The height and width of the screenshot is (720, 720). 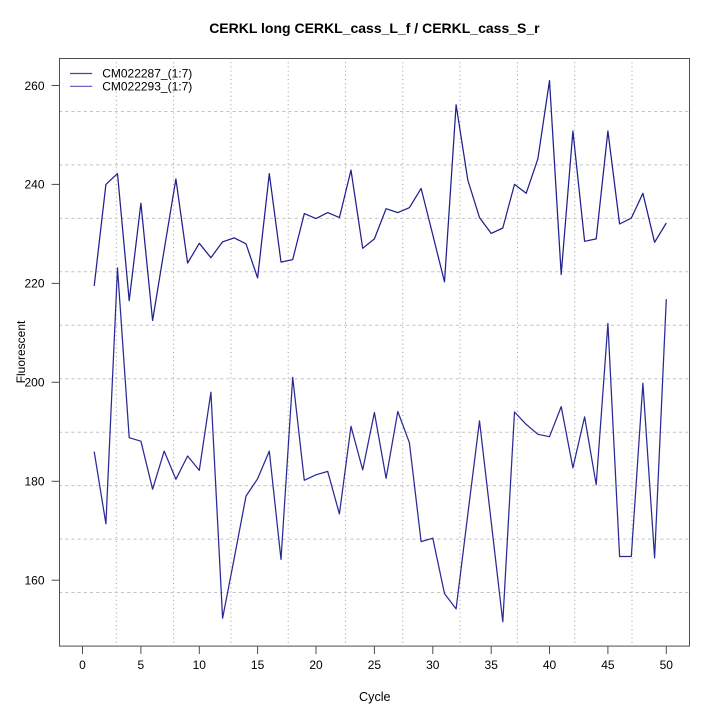 I want to click on svg-text: 200, so click(x=34, y=383).